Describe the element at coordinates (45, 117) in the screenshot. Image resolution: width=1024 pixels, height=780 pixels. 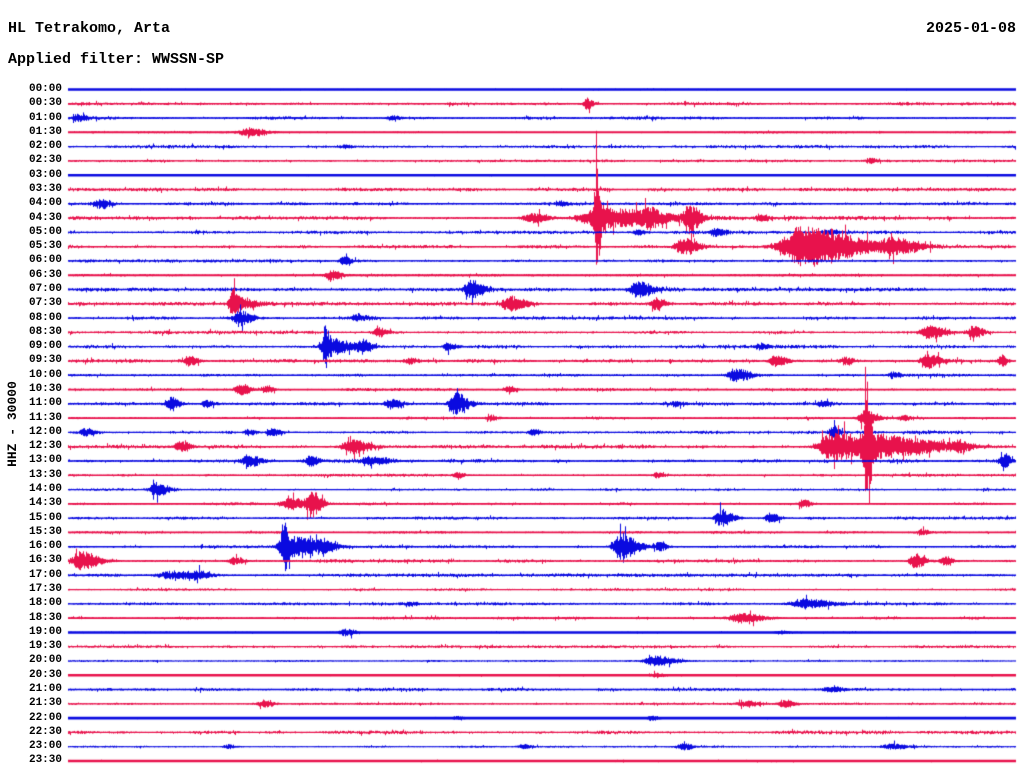
I see `time-label-0100: 01:00` at that location.